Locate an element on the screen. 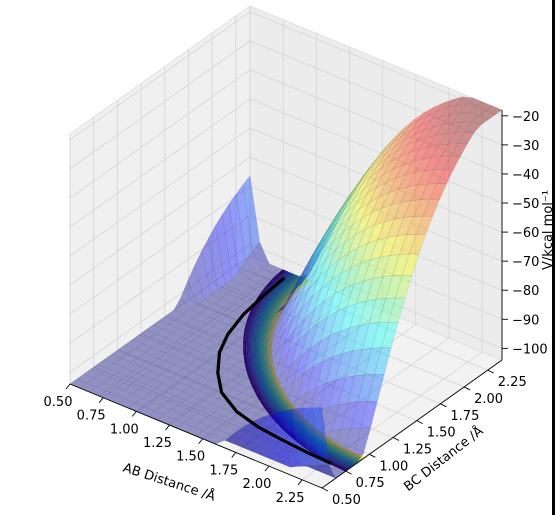 The image size is (555, 515). y-tick-label: 0.75 is located at coordinates (370, 483).